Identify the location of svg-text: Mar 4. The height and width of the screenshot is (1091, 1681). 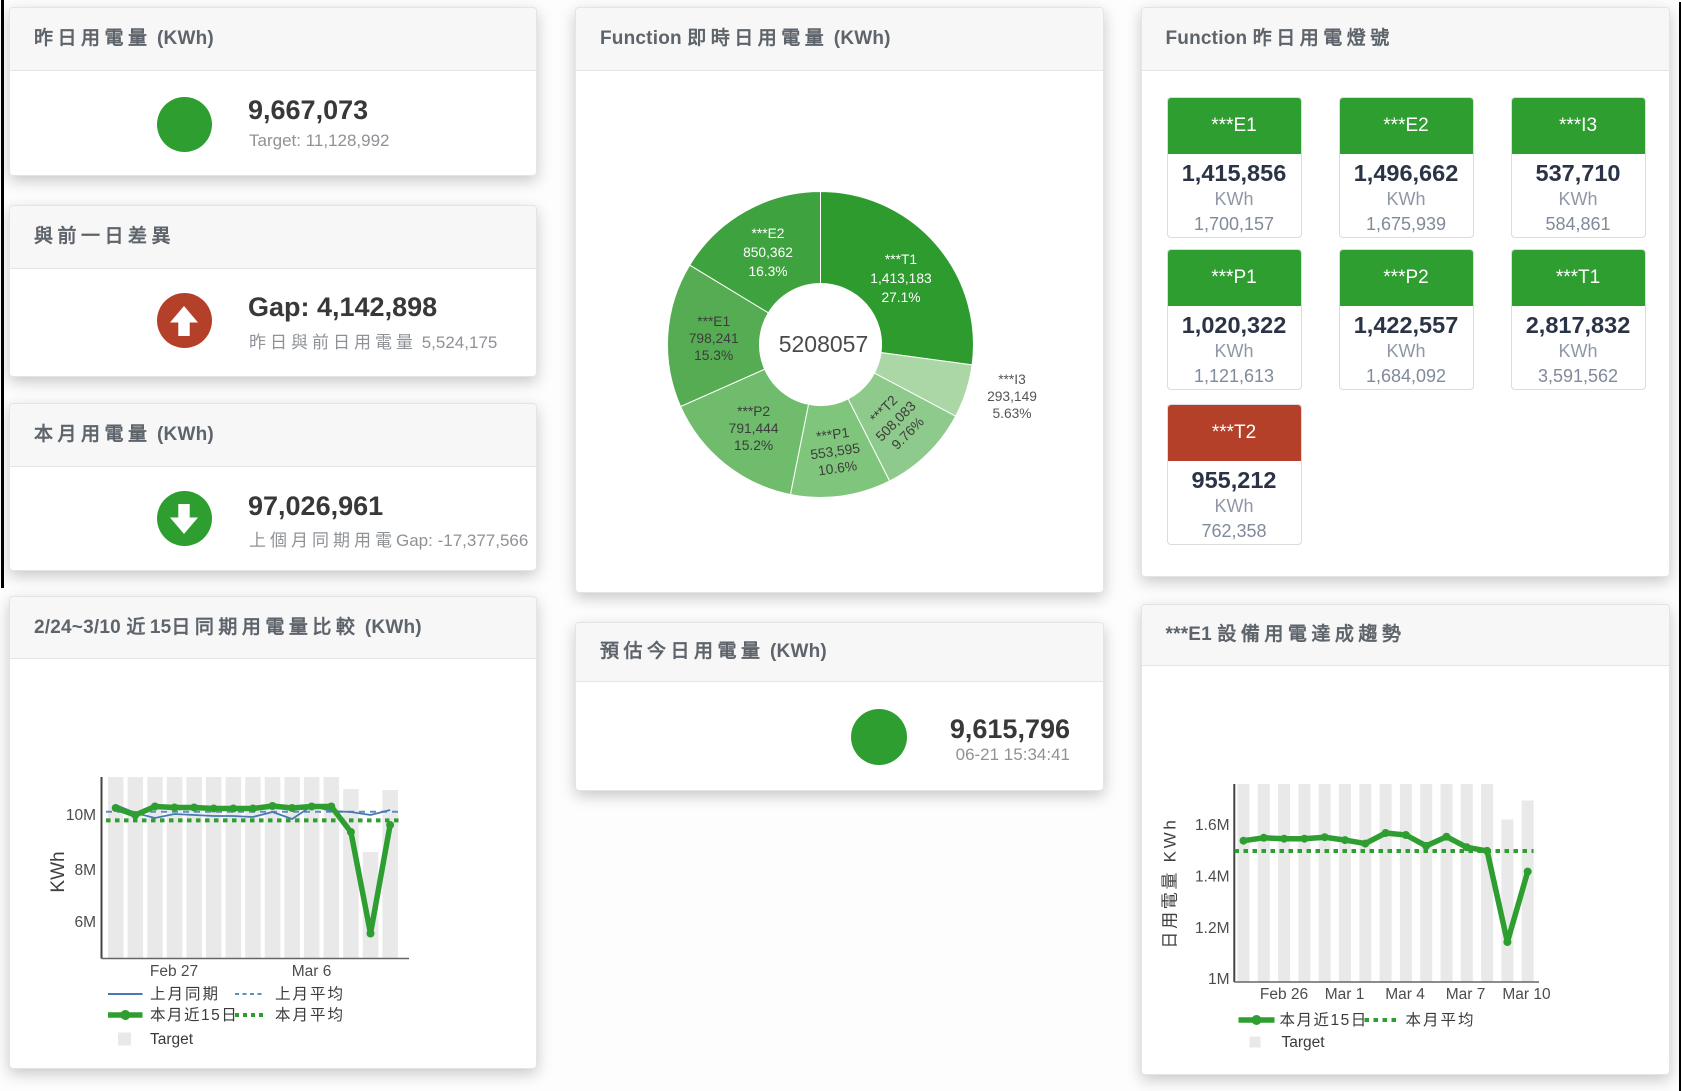
(1405, 994).